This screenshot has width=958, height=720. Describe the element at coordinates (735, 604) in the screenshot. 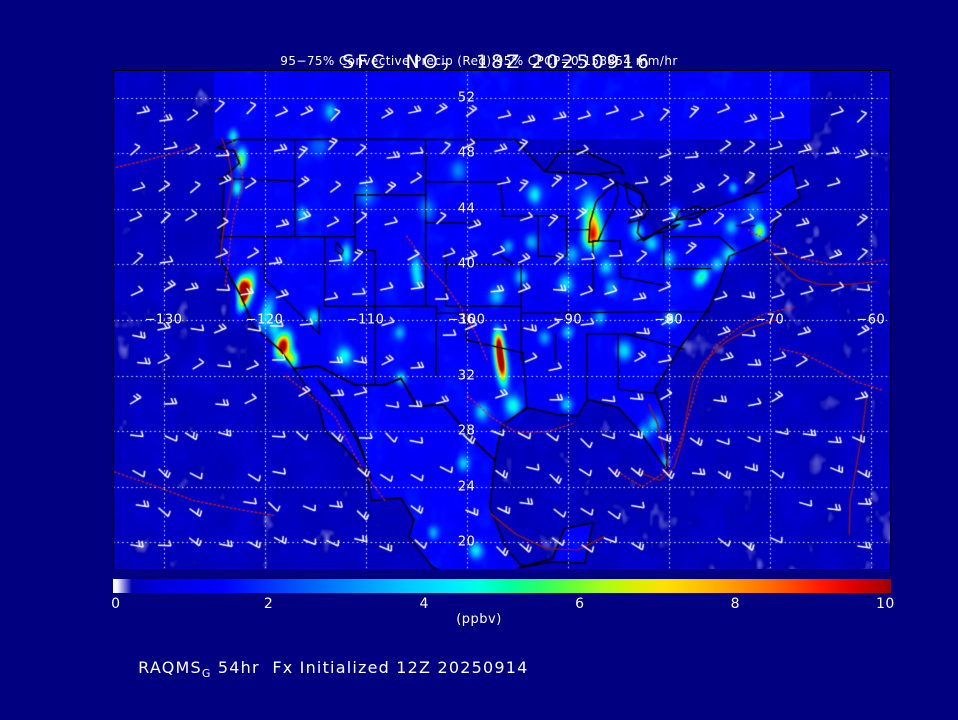

I see `colorbar-tick: 8` at that location.